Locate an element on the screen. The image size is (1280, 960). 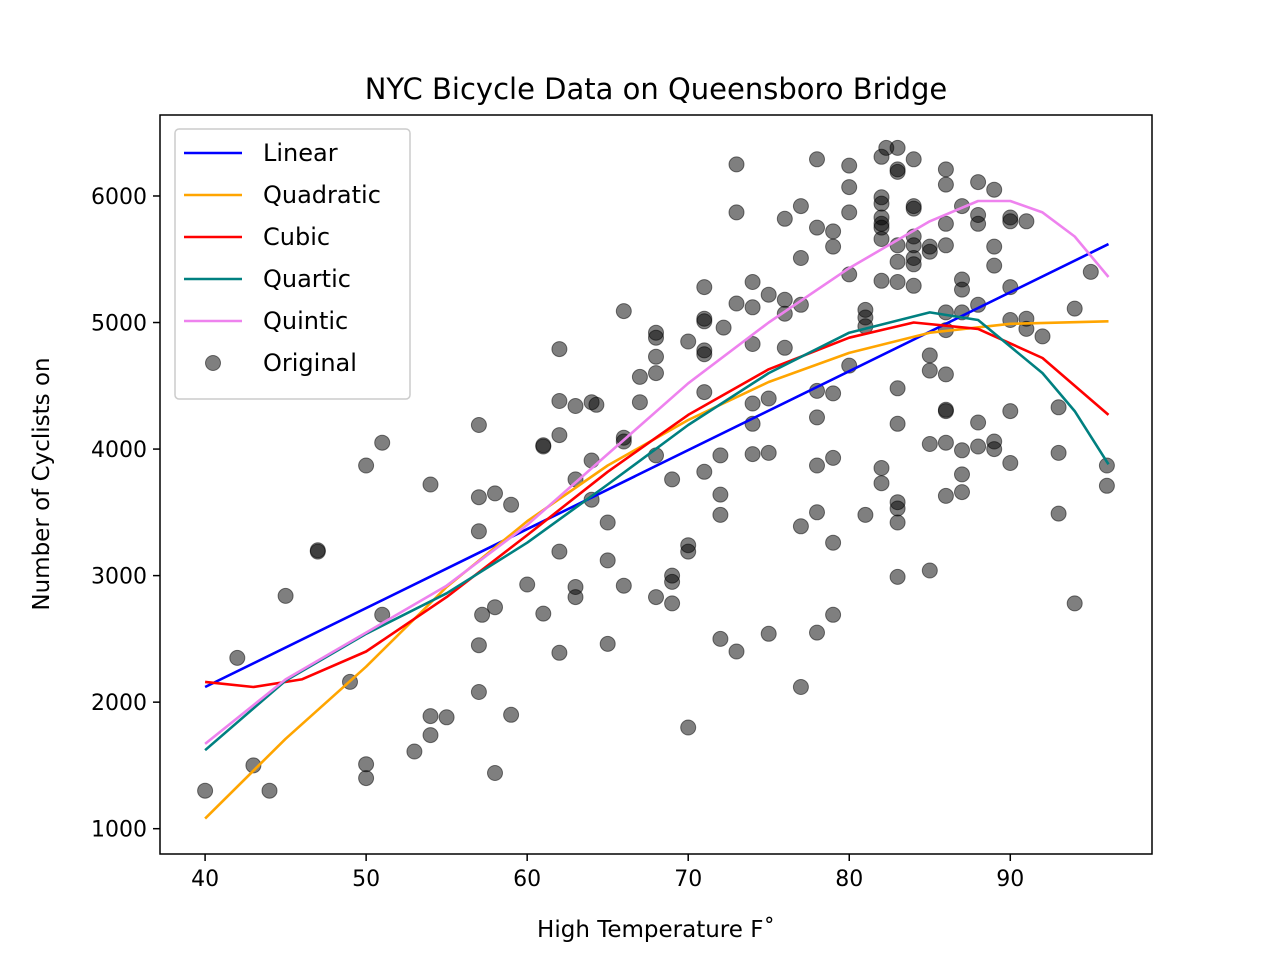
legend-label-quintic: Quintic is located at coordinates (305, 321).